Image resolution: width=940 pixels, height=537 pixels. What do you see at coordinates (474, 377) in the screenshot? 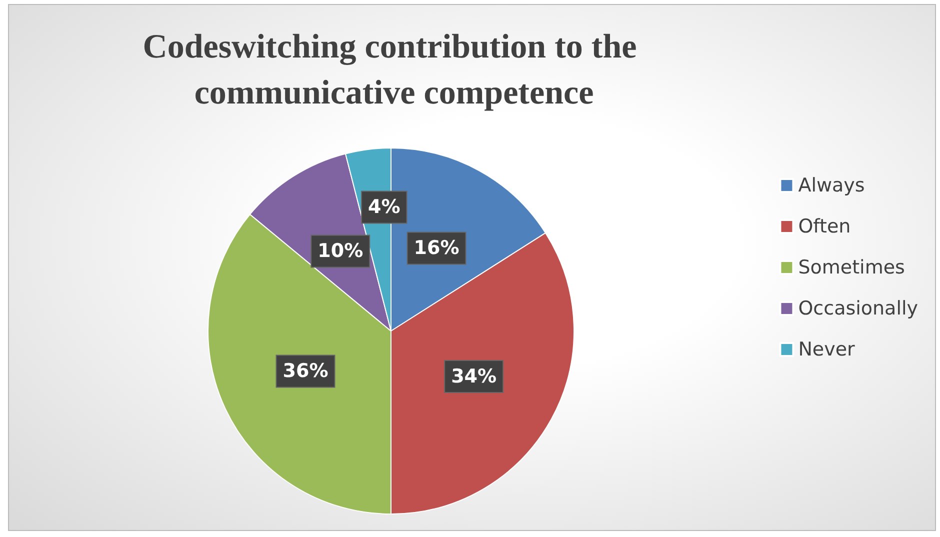
I see `data-label: 34%` at bounding box center [474, 377].